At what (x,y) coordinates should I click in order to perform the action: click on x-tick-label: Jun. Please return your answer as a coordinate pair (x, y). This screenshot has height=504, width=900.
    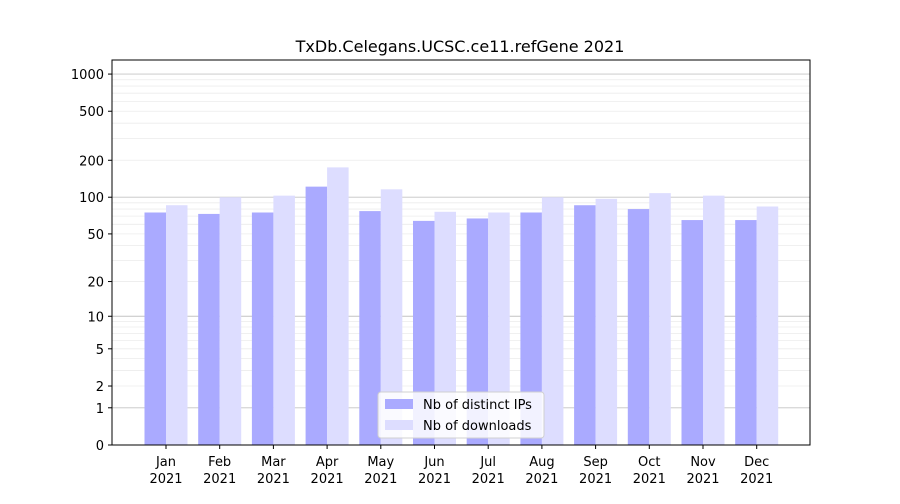
    Looking at the image, I should click on (433, 462).